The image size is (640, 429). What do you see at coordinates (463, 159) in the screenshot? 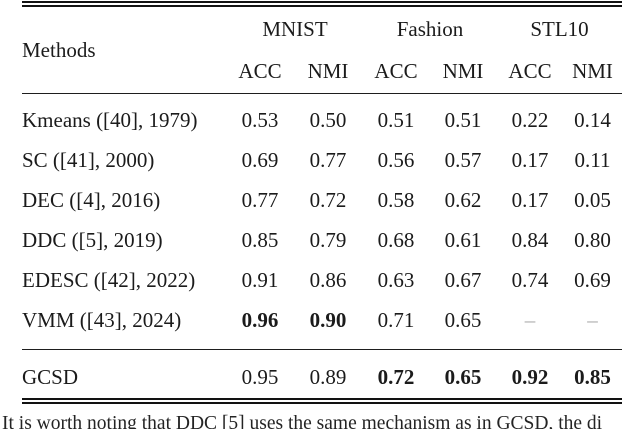
I see `value-cell: 0.57` at bounding box center [463, 159].